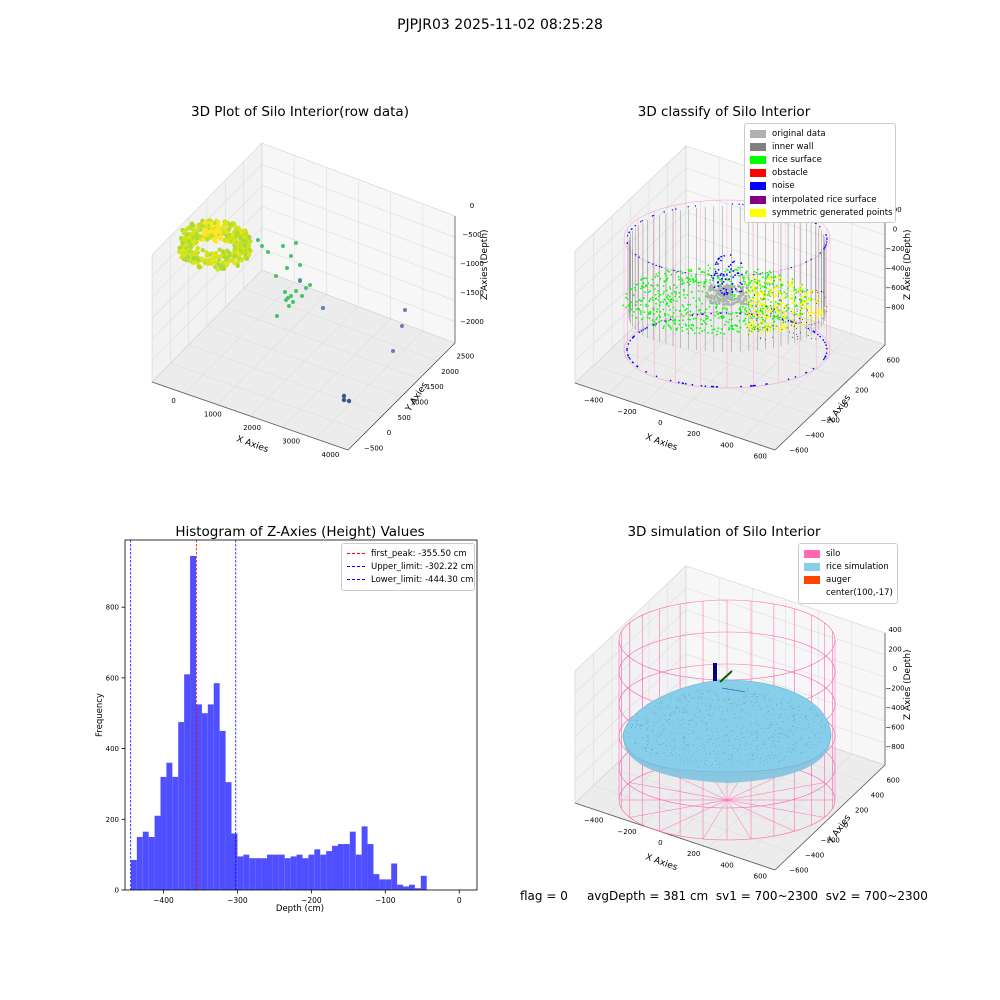 This screenshot has width=1000, height=1000. Describe the element at coordinates (733, 690) in the screenshot. I see `simulation-auger-trace` at that location.